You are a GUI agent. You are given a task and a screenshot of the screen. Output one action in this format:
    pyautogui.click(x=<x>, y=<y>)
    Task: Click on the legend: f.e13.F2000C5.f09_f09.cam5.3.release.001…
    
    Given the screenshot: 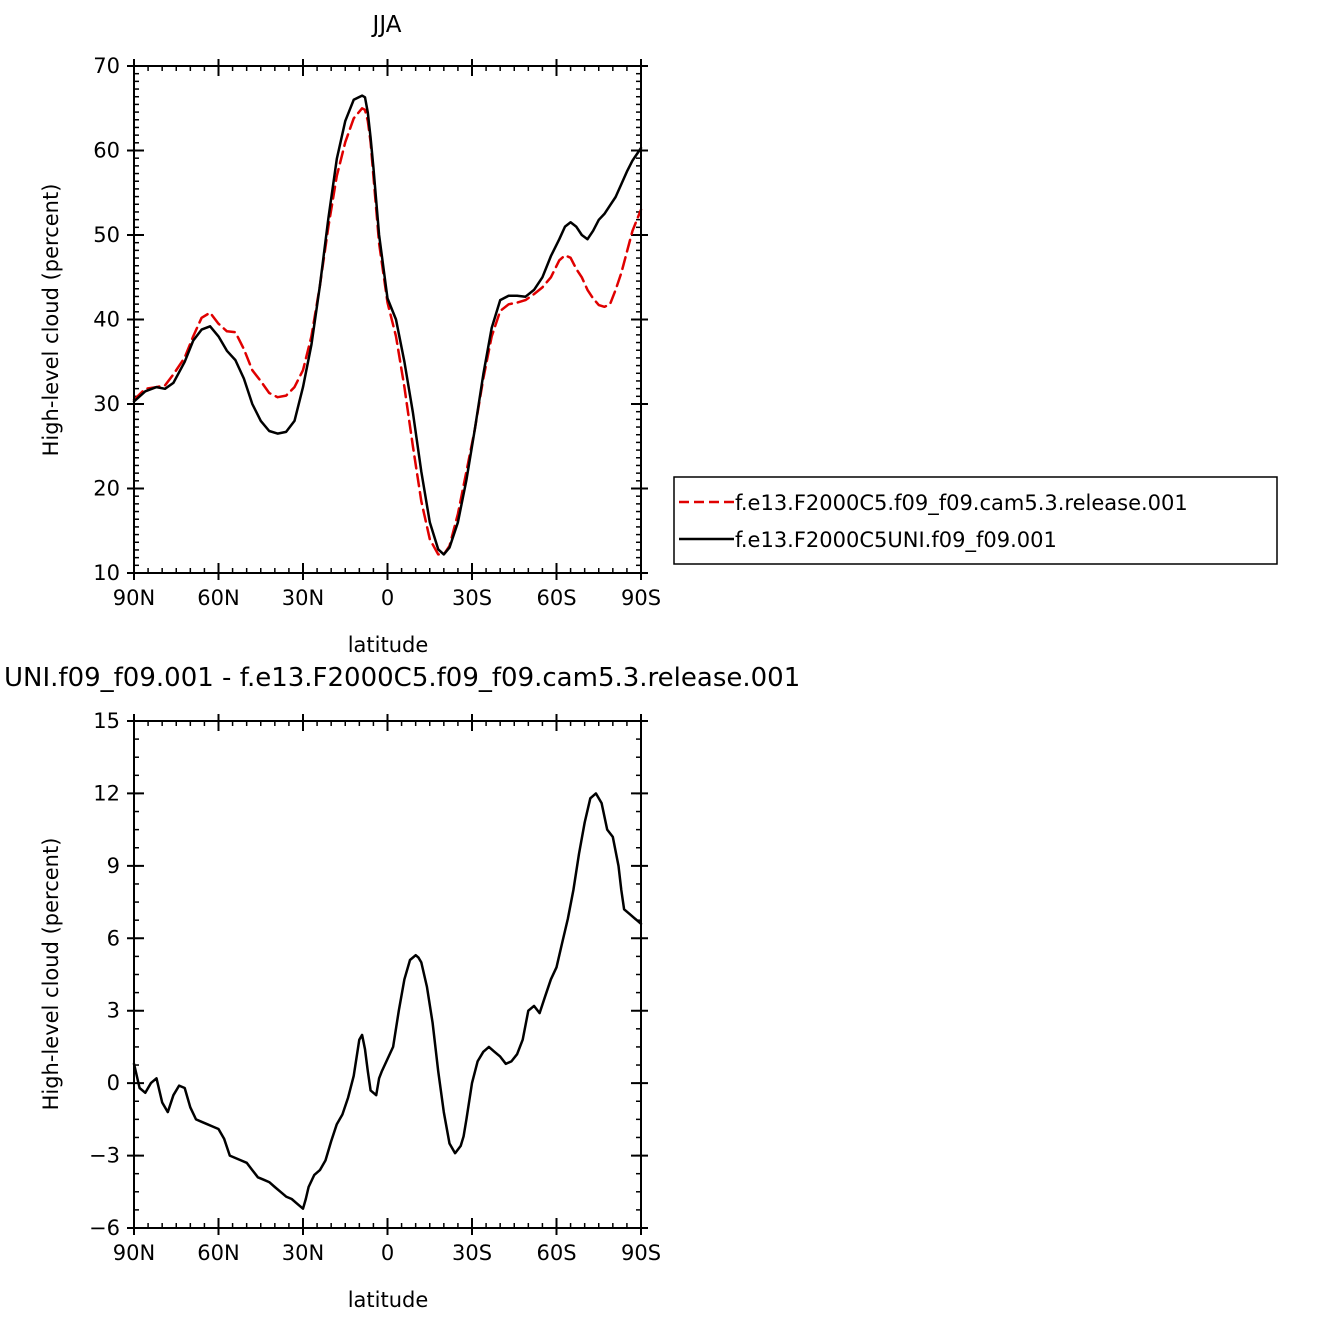 What is the action you would take?
    pyautogui.click(x=975, y=520)
    